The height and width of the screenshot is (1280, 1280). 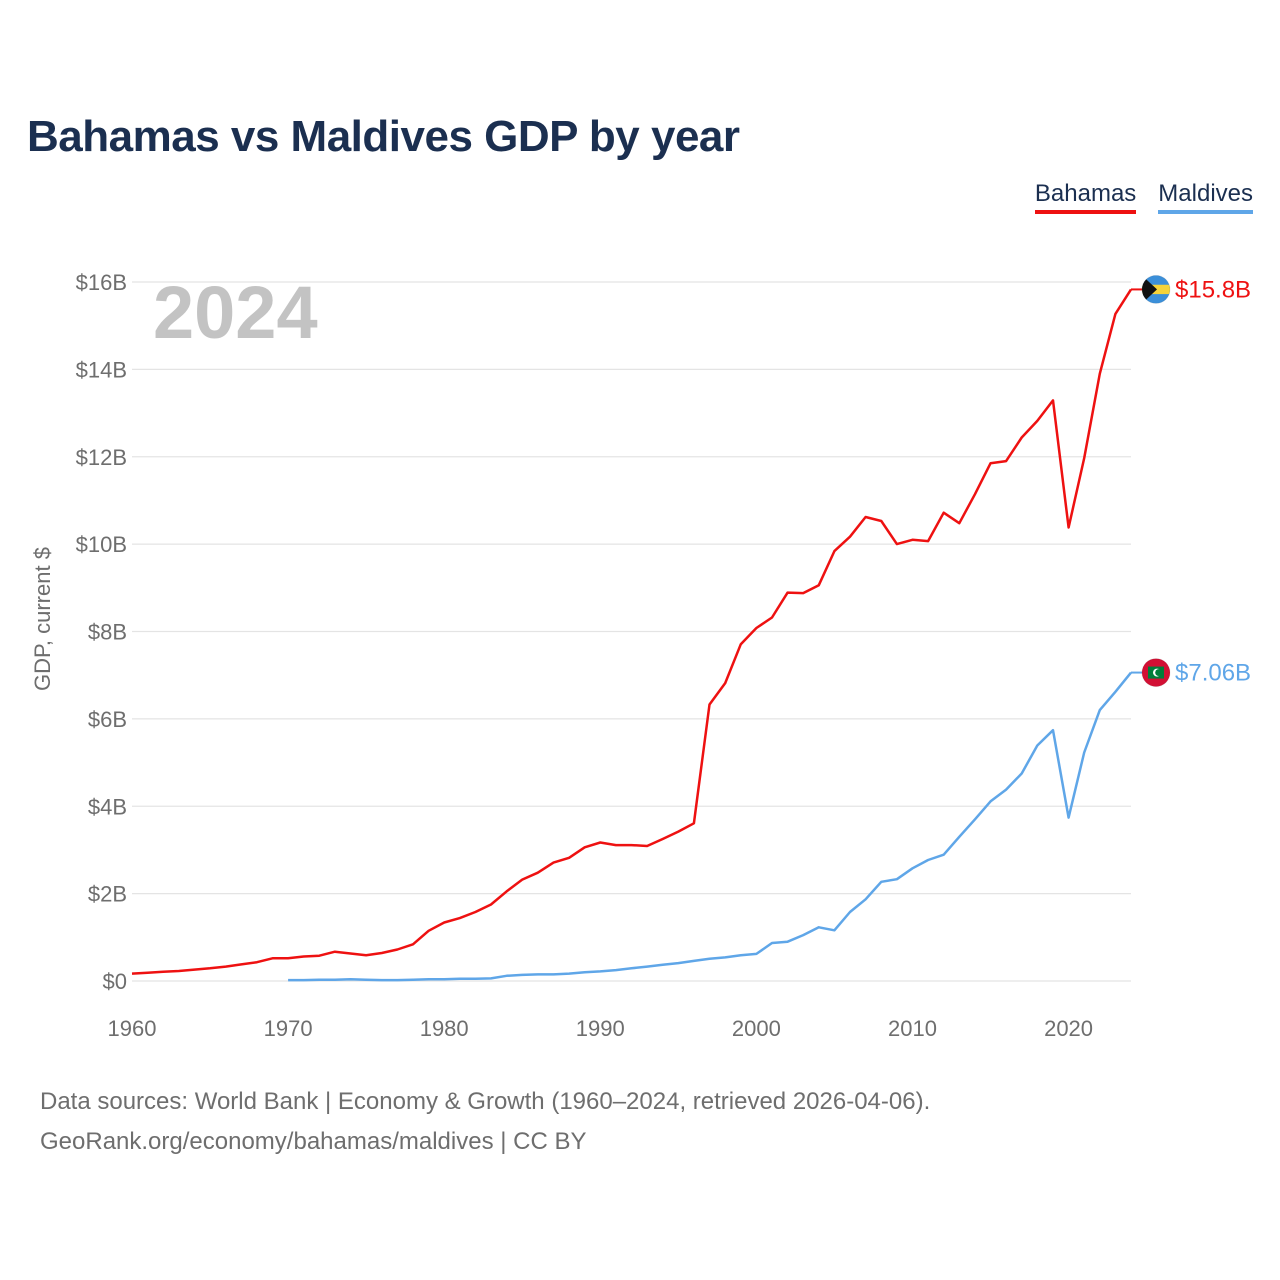 I want to click on y-tick-label: $0, so click(x=115, y=981).